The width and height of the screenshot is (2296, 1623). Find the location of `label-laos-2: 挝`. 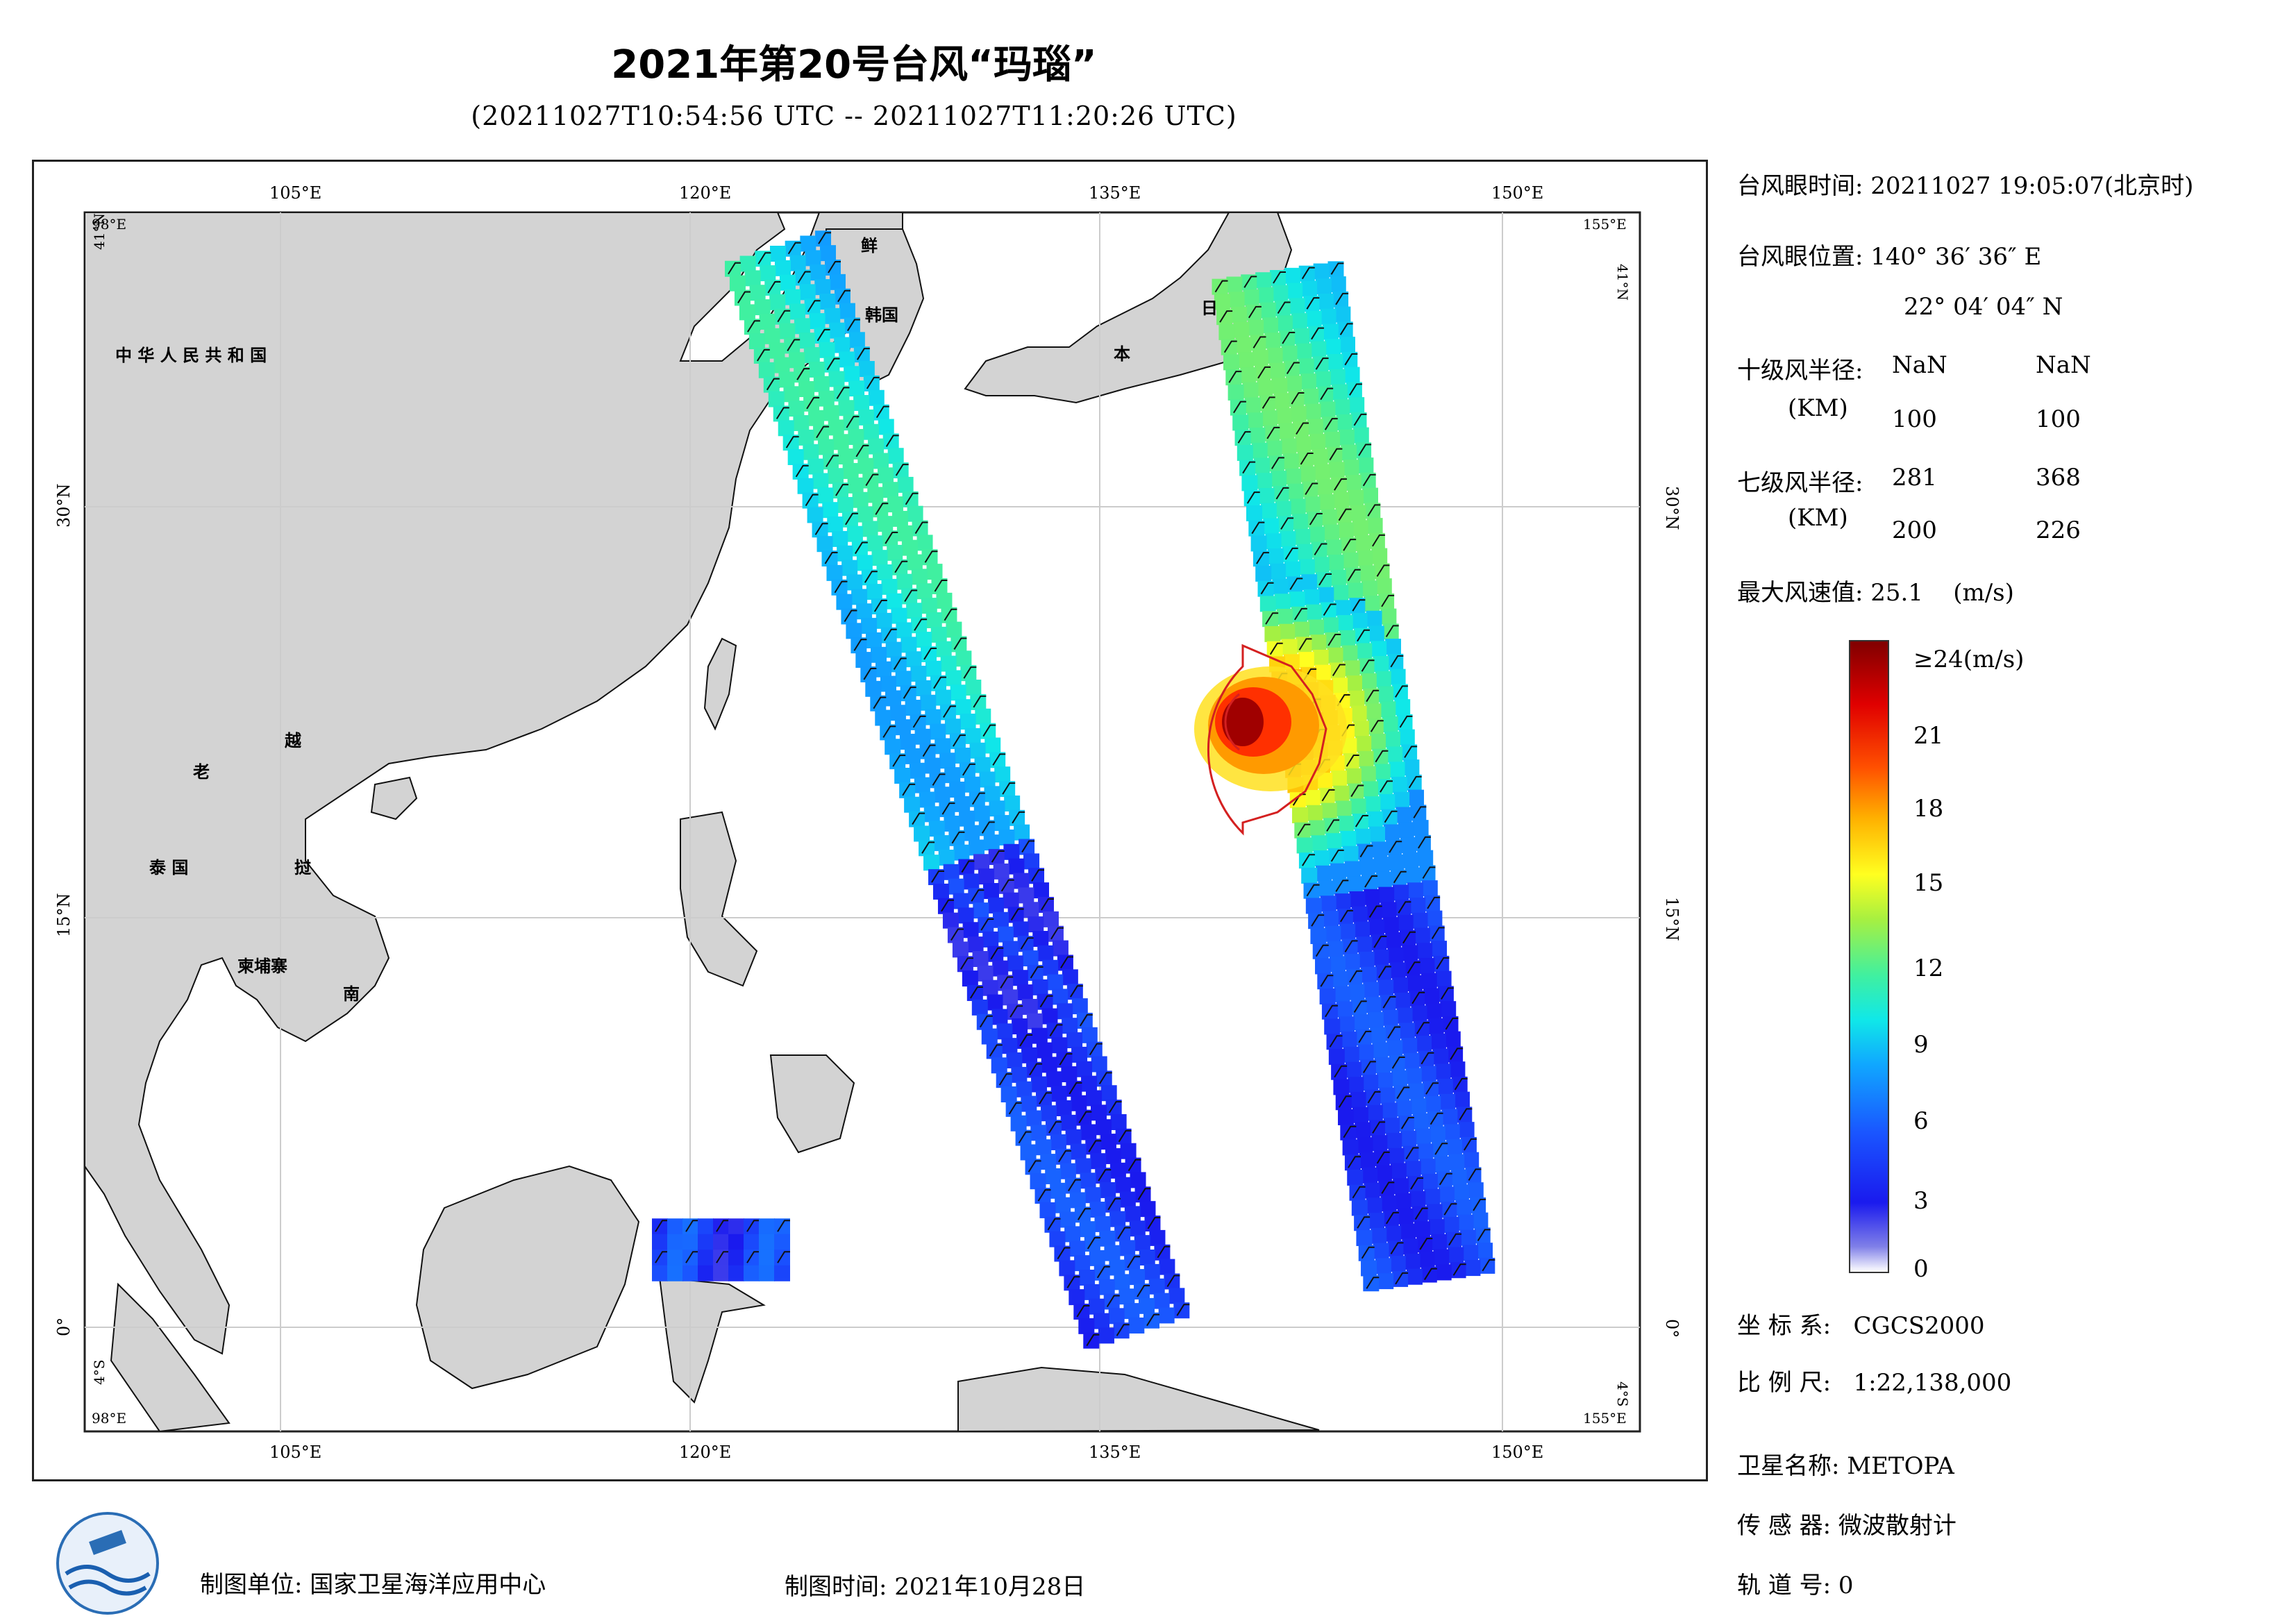

label-laos-2: 挝 is located at coordinates (303, 867).